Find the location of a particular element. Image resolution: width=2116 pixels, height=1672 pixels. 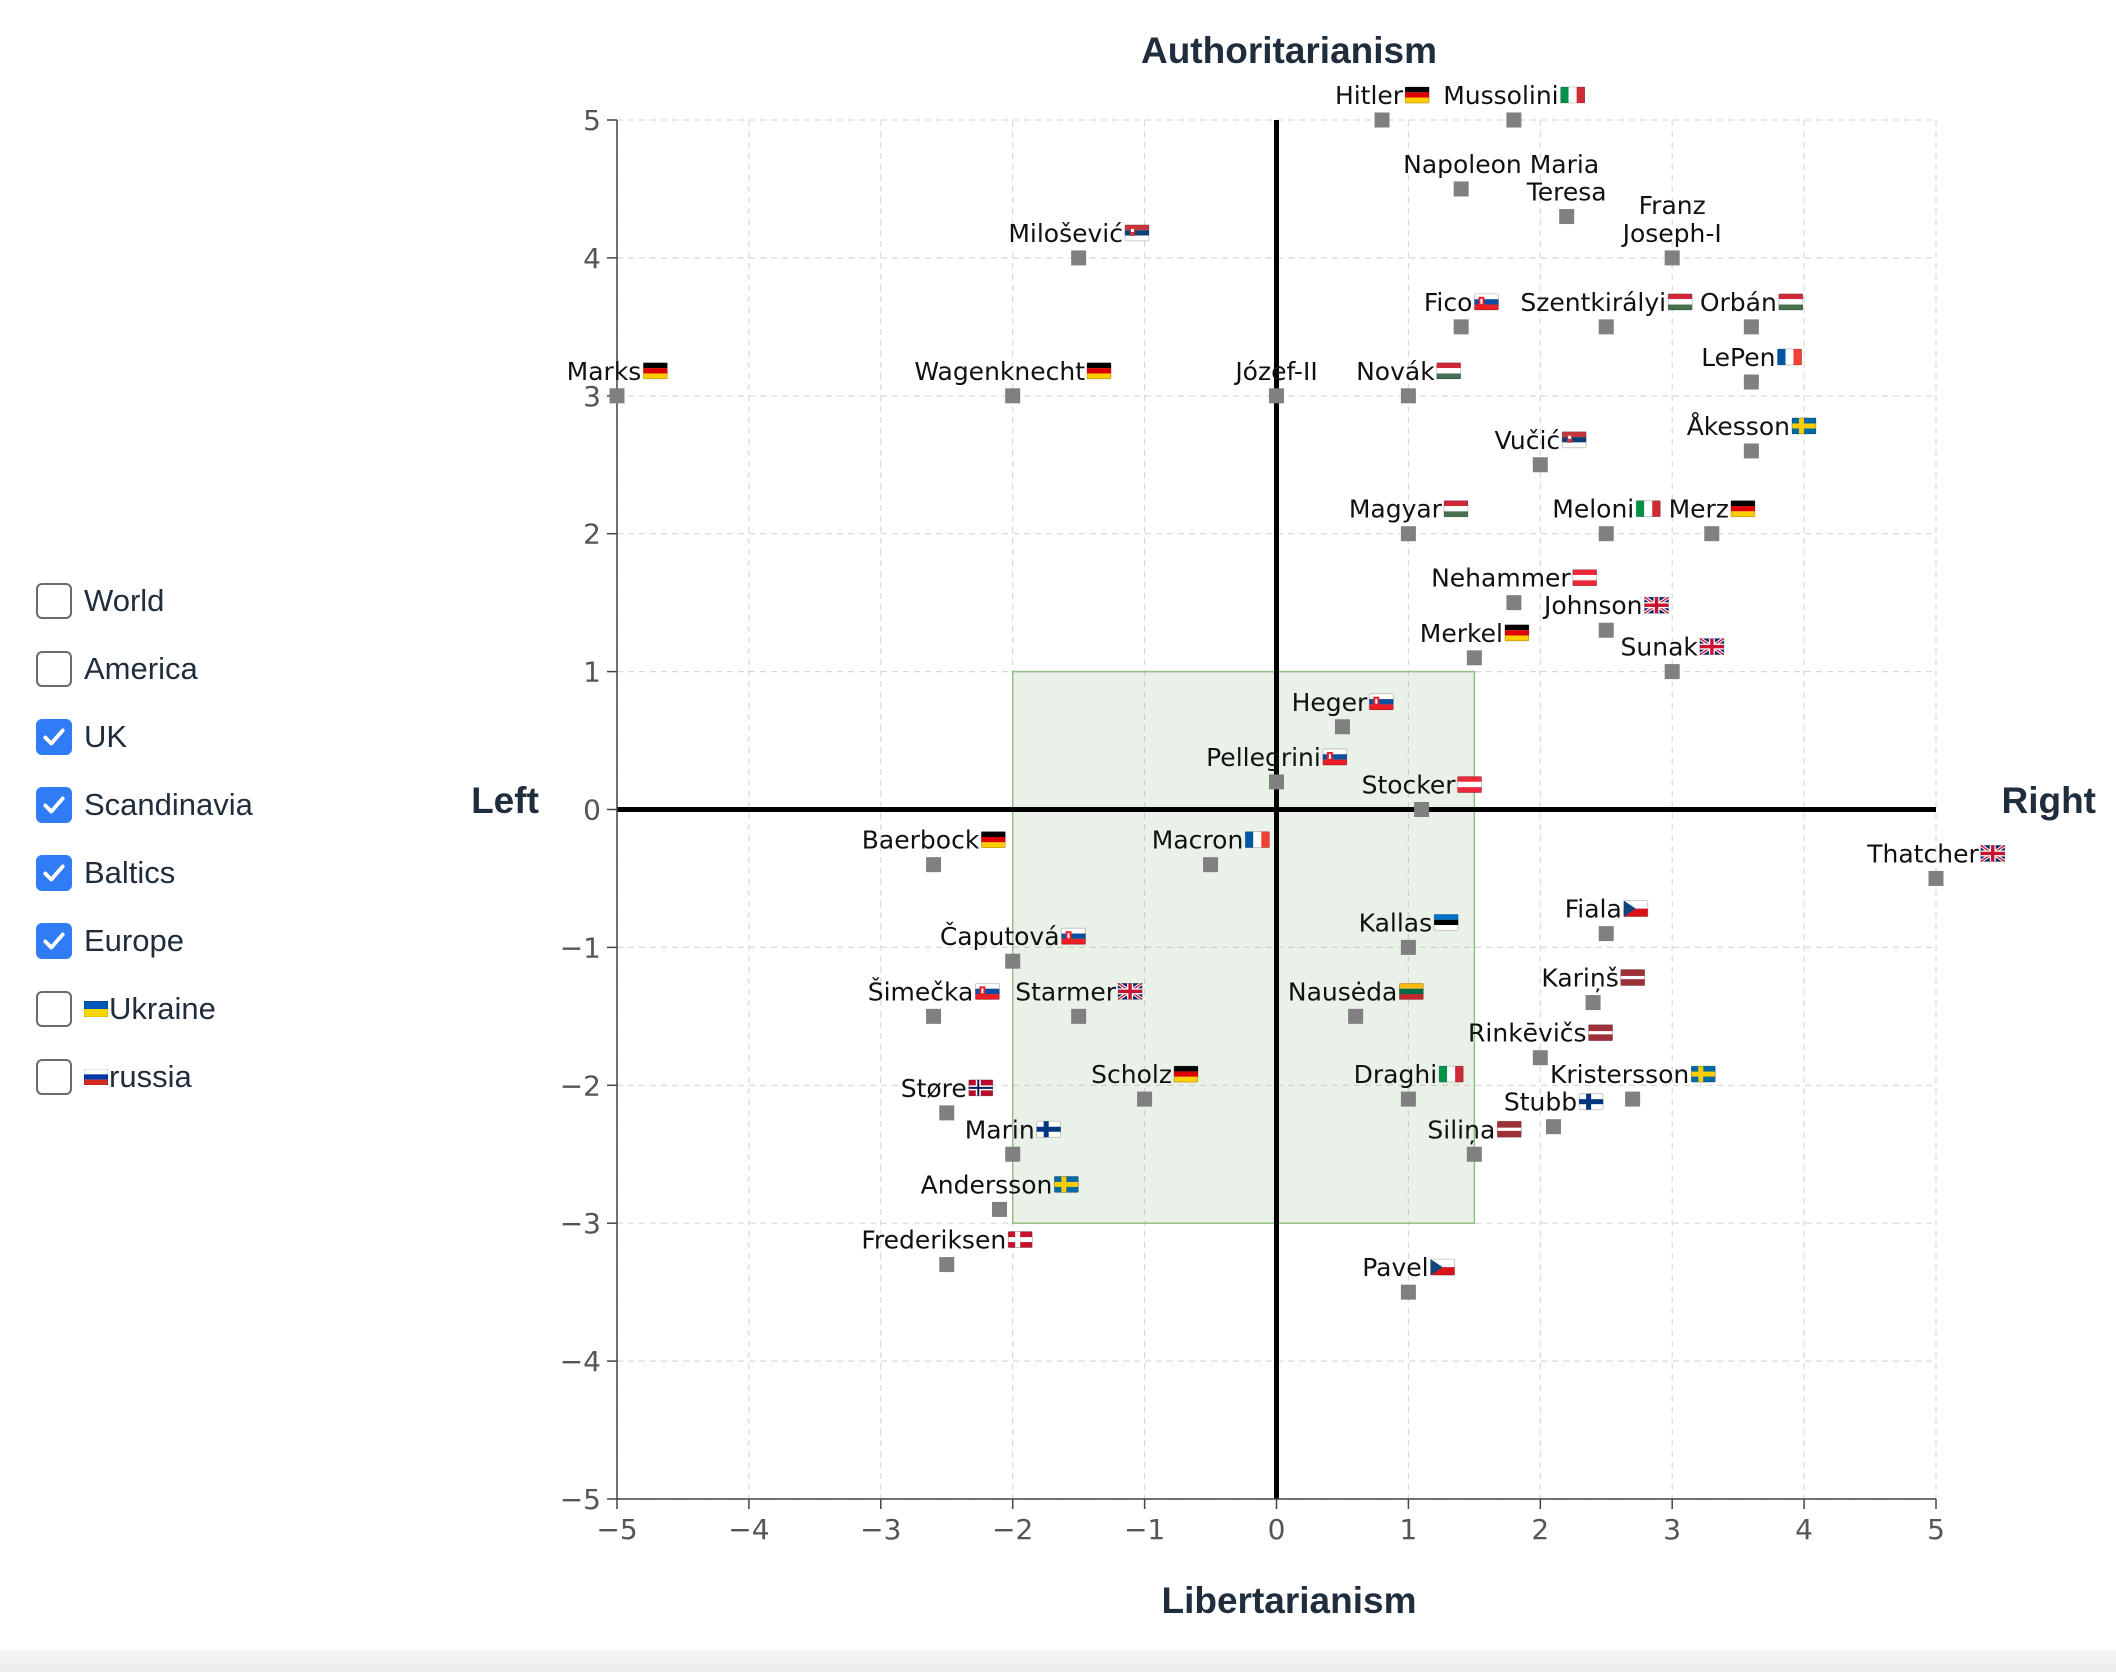

point-hitler: Hitler is located at coordinates (1382, 104).